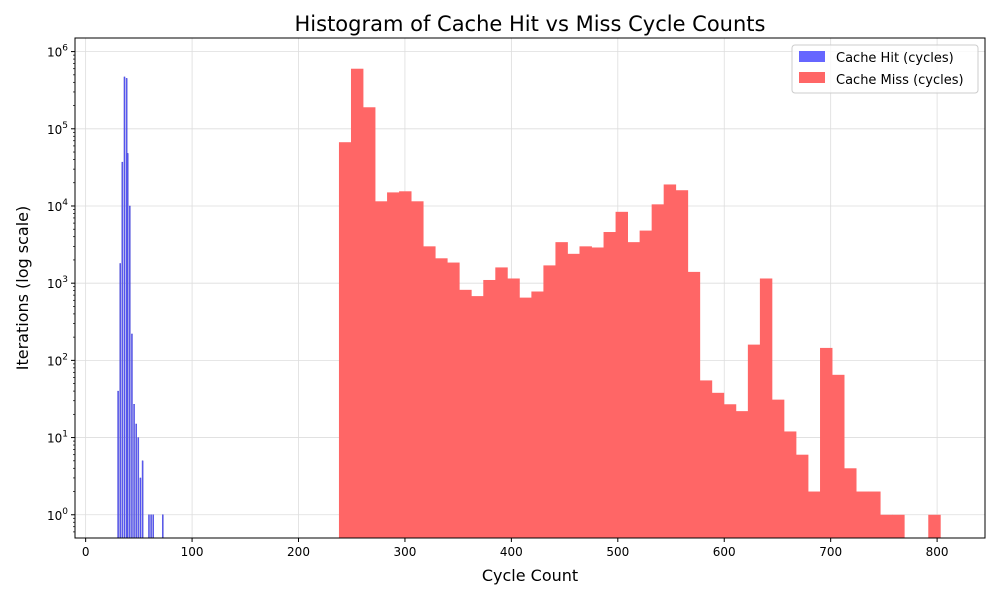 The image size is (1000, 600). What do you see at coordinates (57, 129) in the screenshot?
I see `y-tick-label: 10⁵` at bounding box center [57, 129].